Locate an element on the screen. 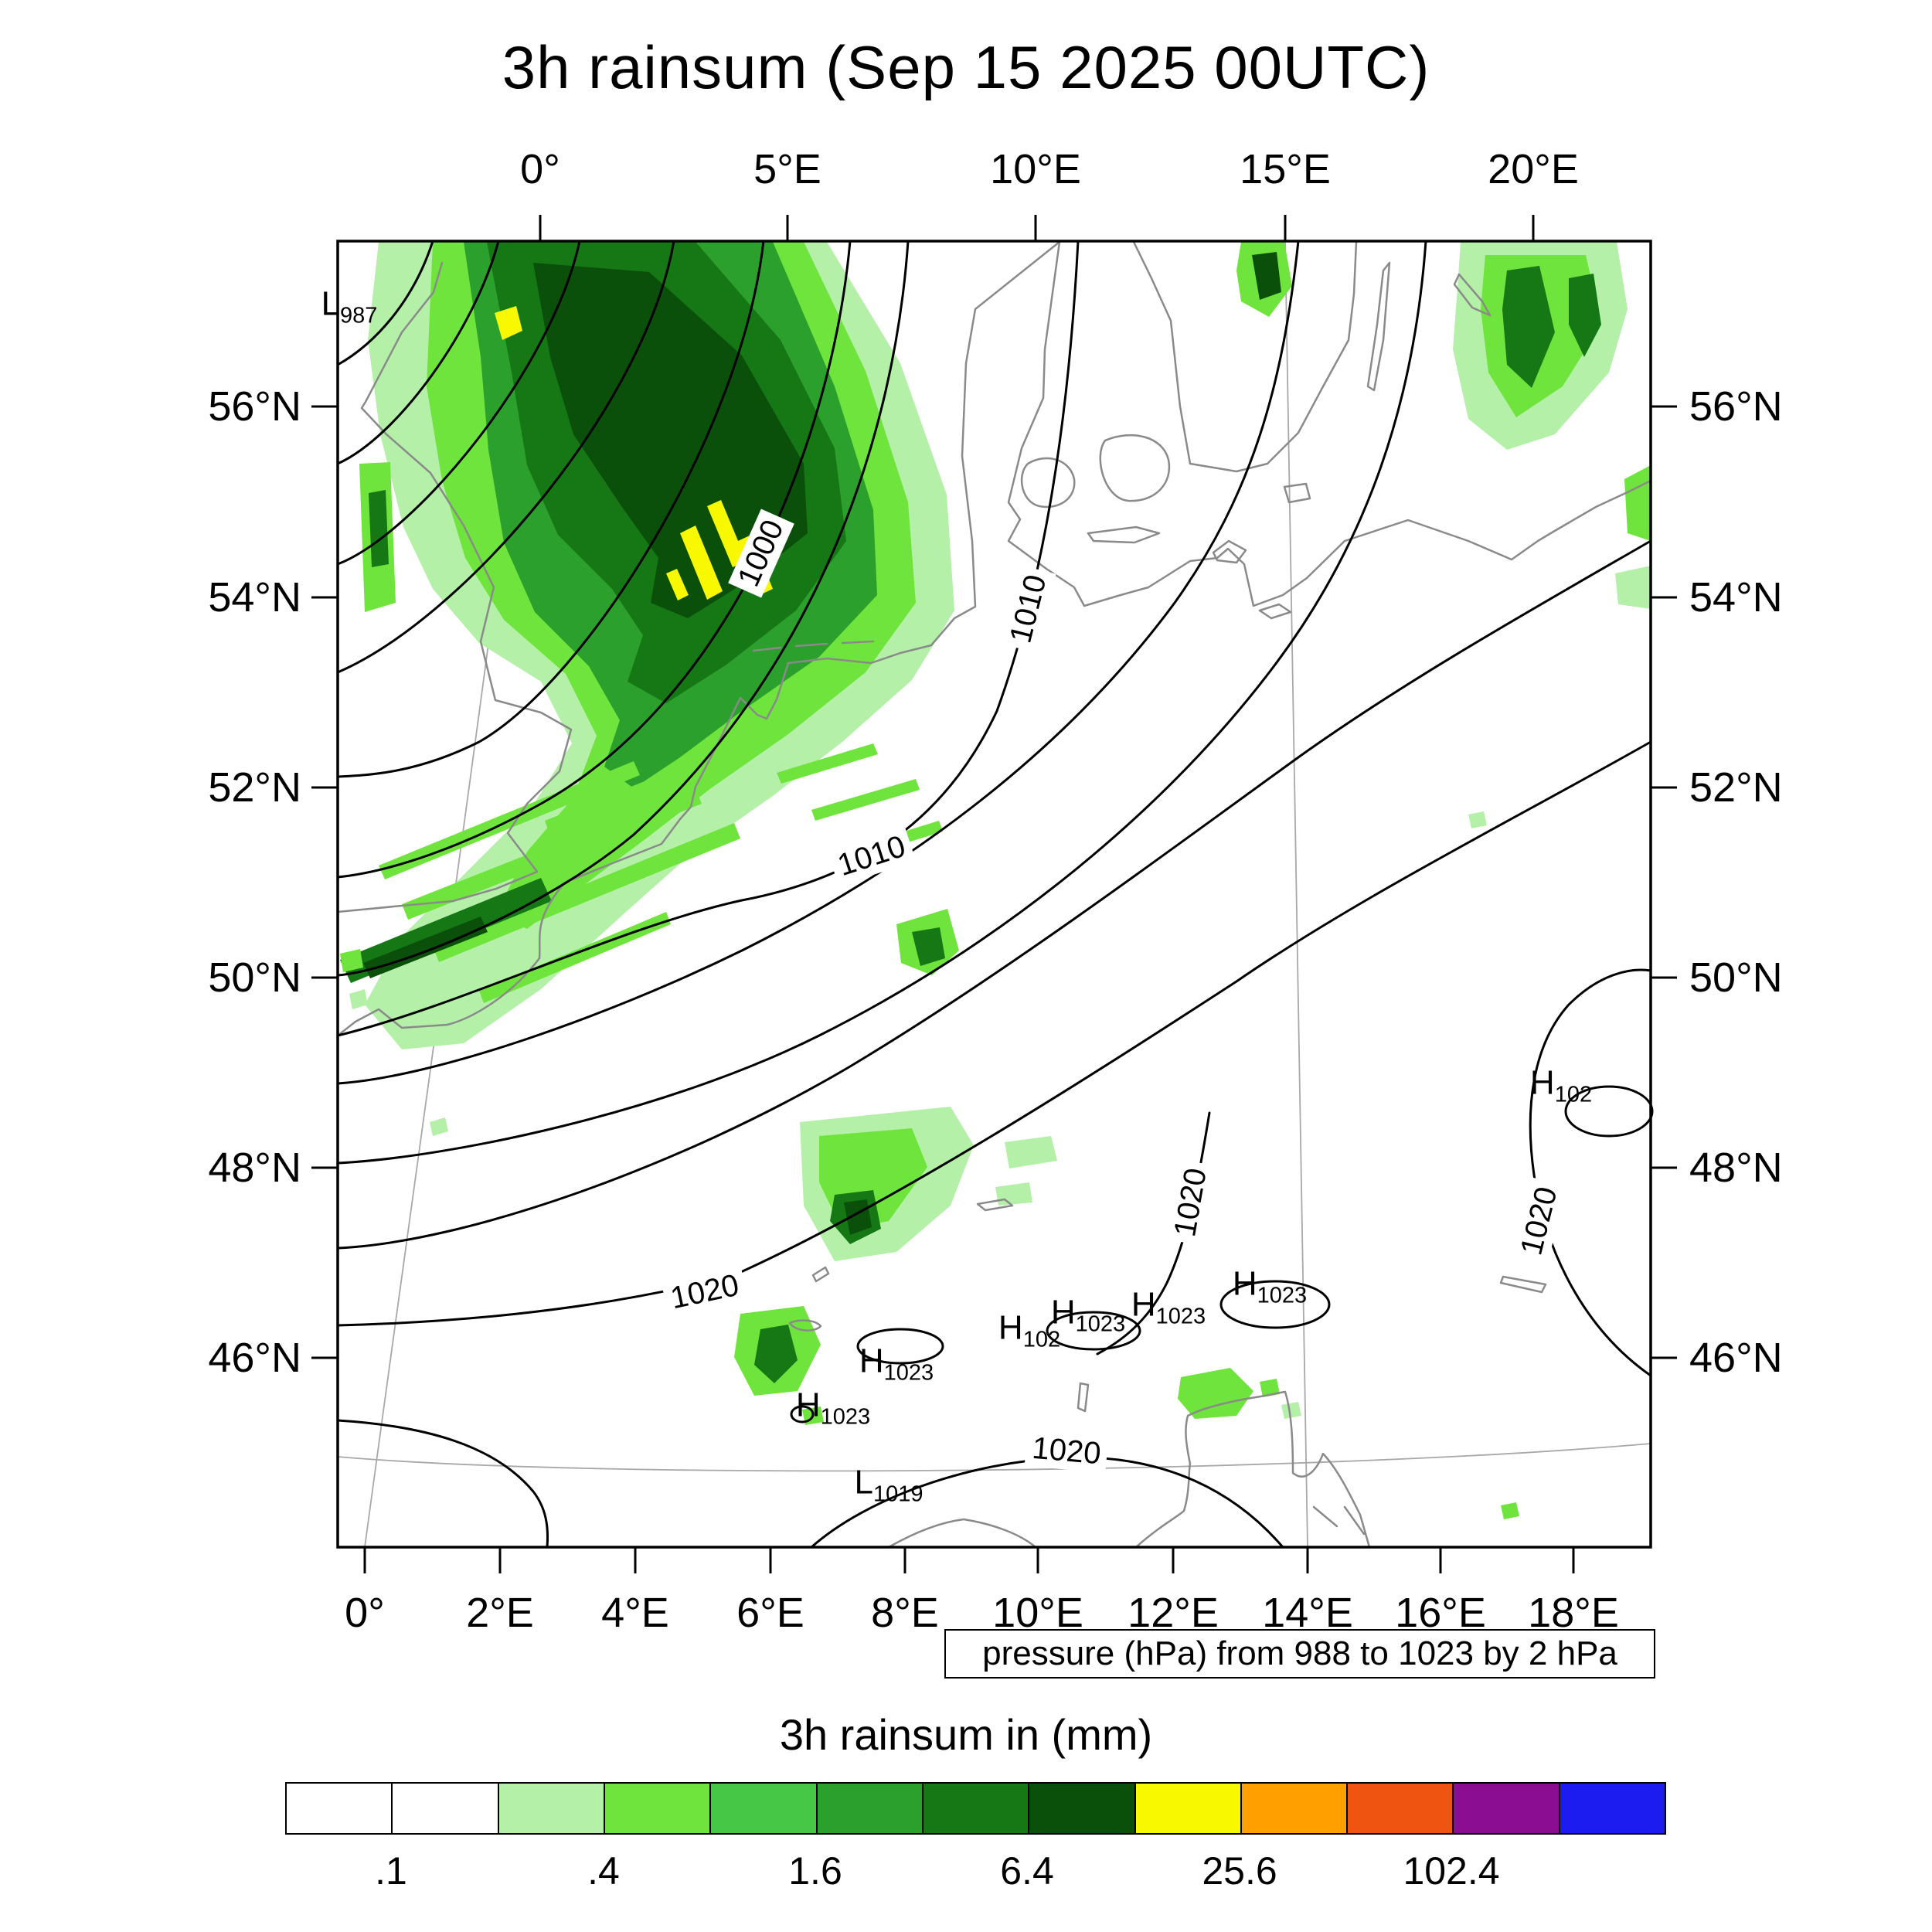 This screenshot has height=1932, width=1932. axis-label: 5°E is located at coordinates (787, 169).